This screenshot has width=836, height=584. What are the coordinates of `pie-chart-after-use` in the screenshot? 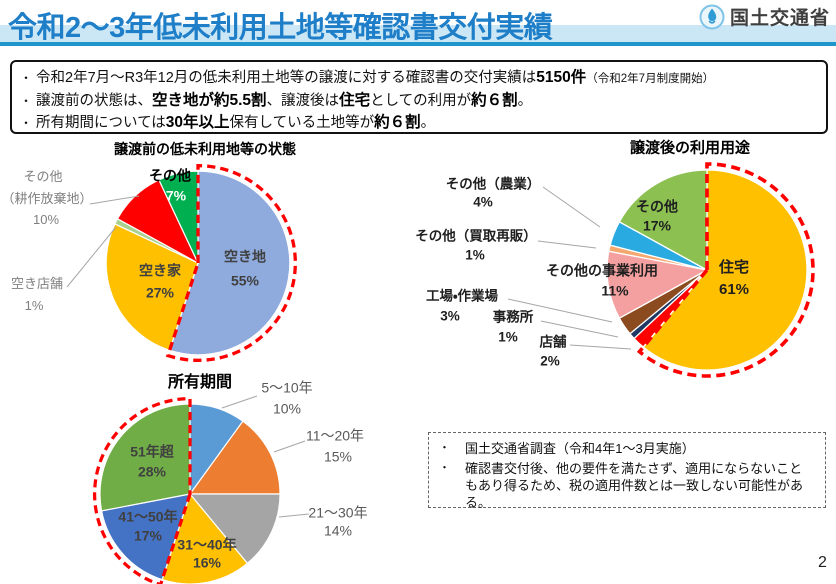 It's located at (707, 270).